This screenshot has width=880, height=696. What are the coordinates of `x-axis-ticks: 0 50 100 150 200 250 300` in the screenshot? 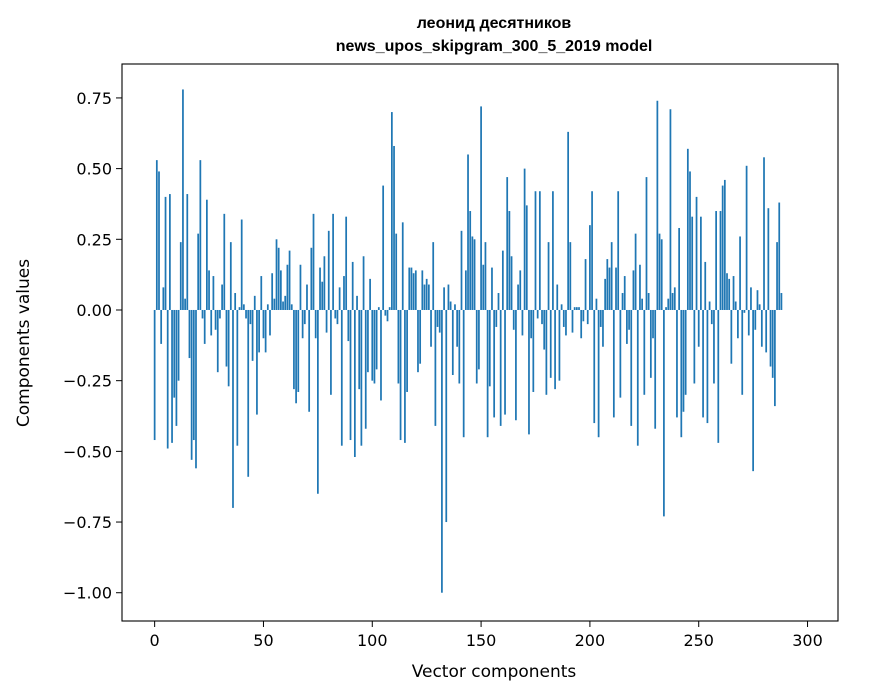 It's located at (486, 635).